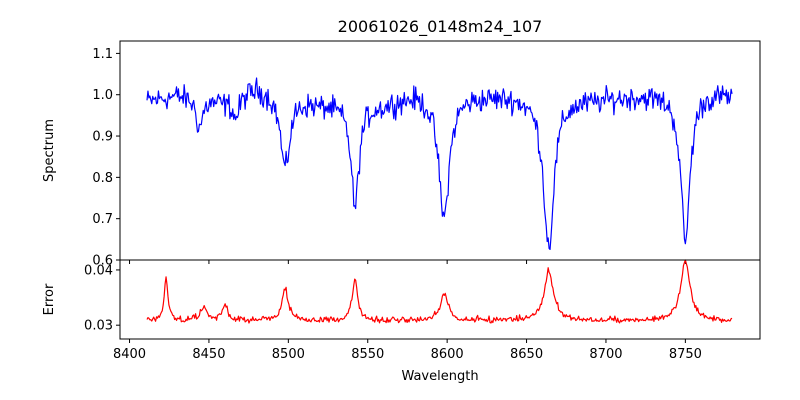 This screenshot has width=800, height=400. I want to click on x-tick-label: 8550, so click(367, 354).